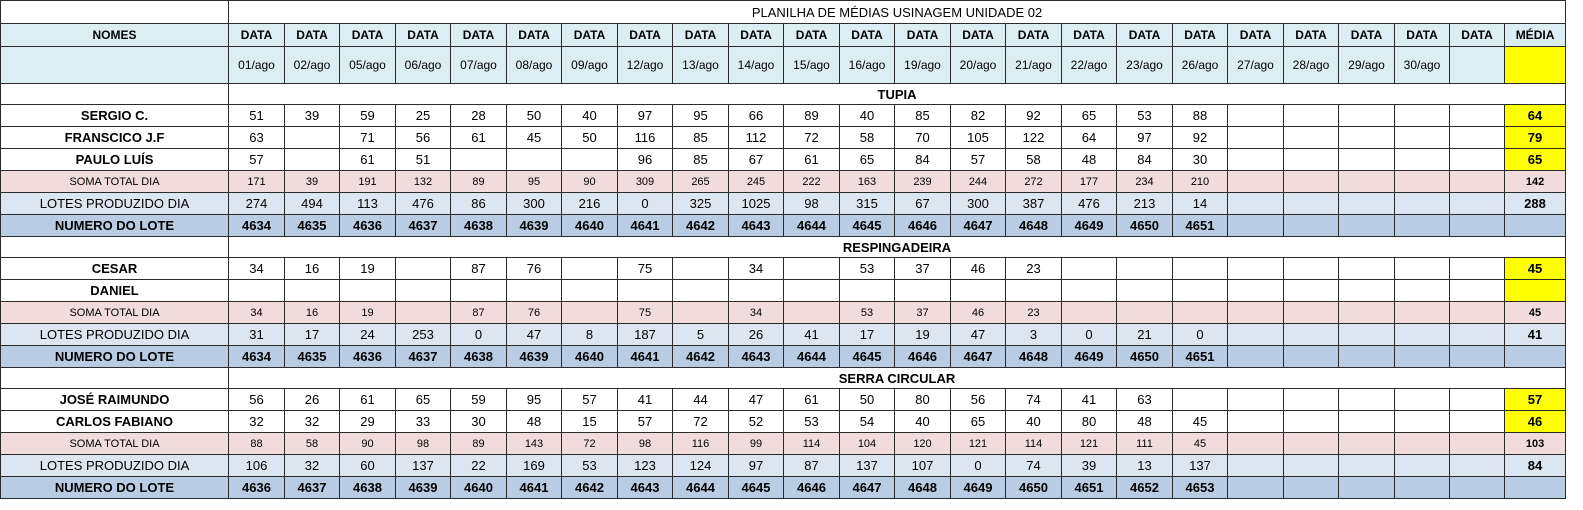 The image size is (1583, 510). What do you see at coordinates (478, 181) in the screenshot?
I see `value-cell: 89` at bounding box center [478, 181].